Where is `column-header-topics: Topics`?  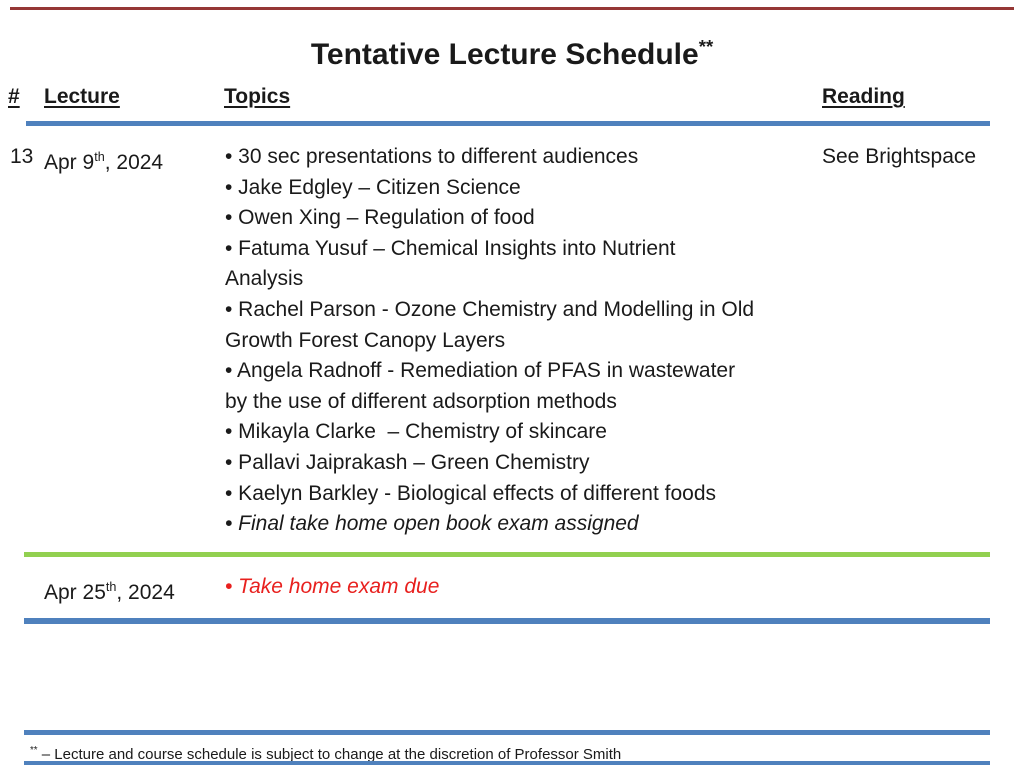 column-header-topics: Topics is located at coordinates (257, 96).